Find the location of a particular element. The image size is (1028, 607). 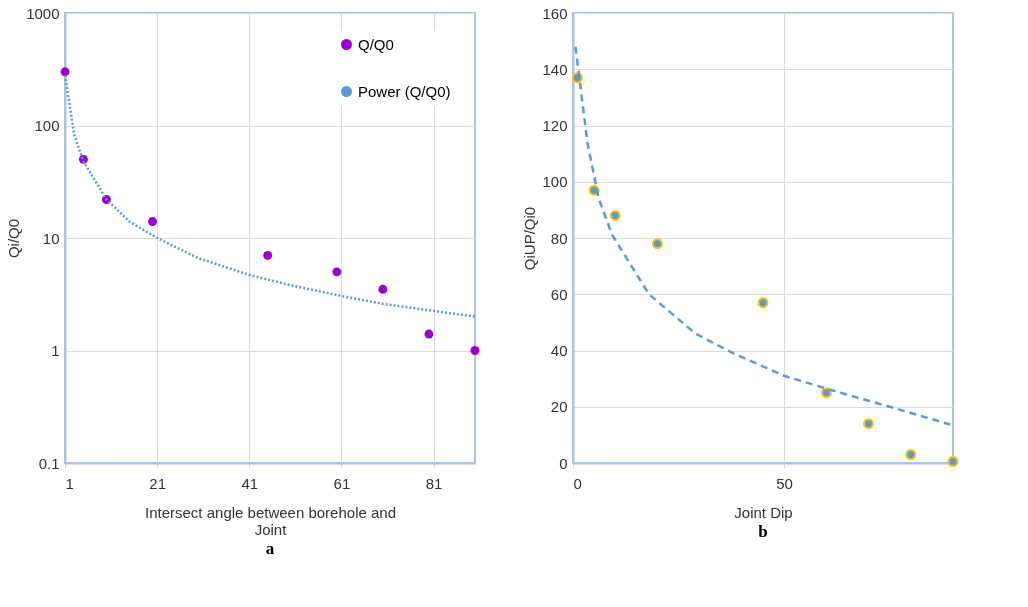

x-tick-label: 21 is located at coordinates (157, 483).